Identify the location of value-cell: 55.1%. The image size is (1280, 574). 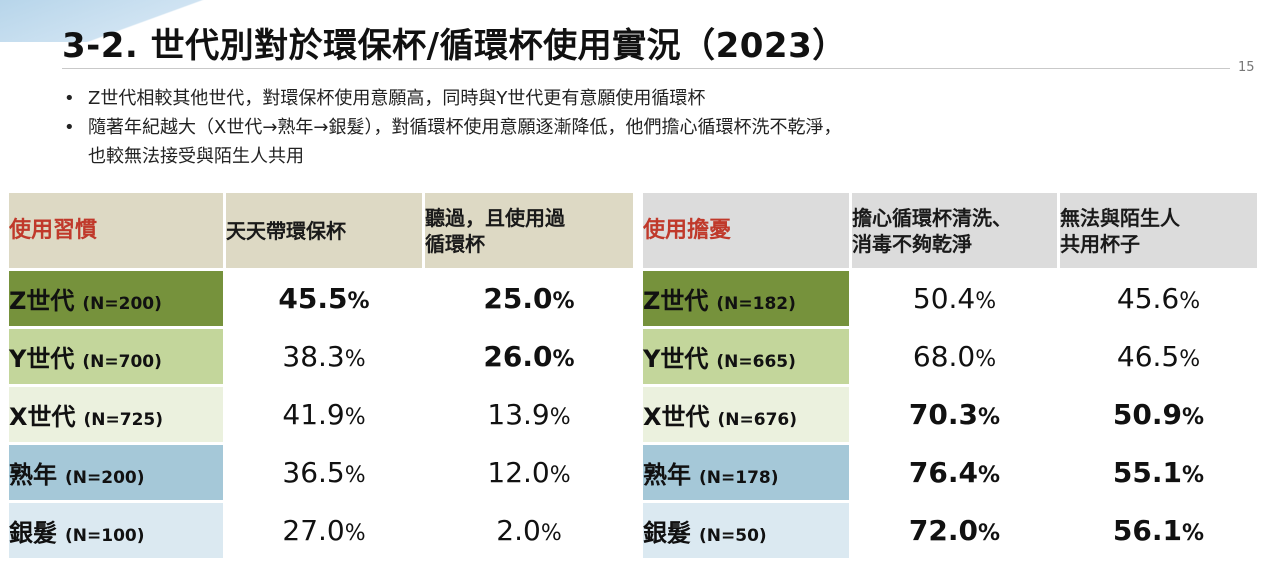
(1158, 472).